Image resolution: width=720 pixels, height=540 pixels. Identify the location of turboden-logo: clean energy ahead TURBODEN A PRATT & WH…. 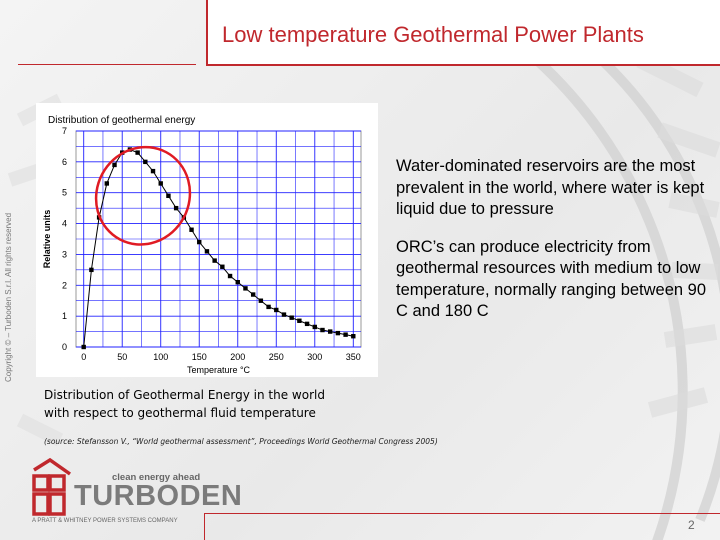
(136, 491).